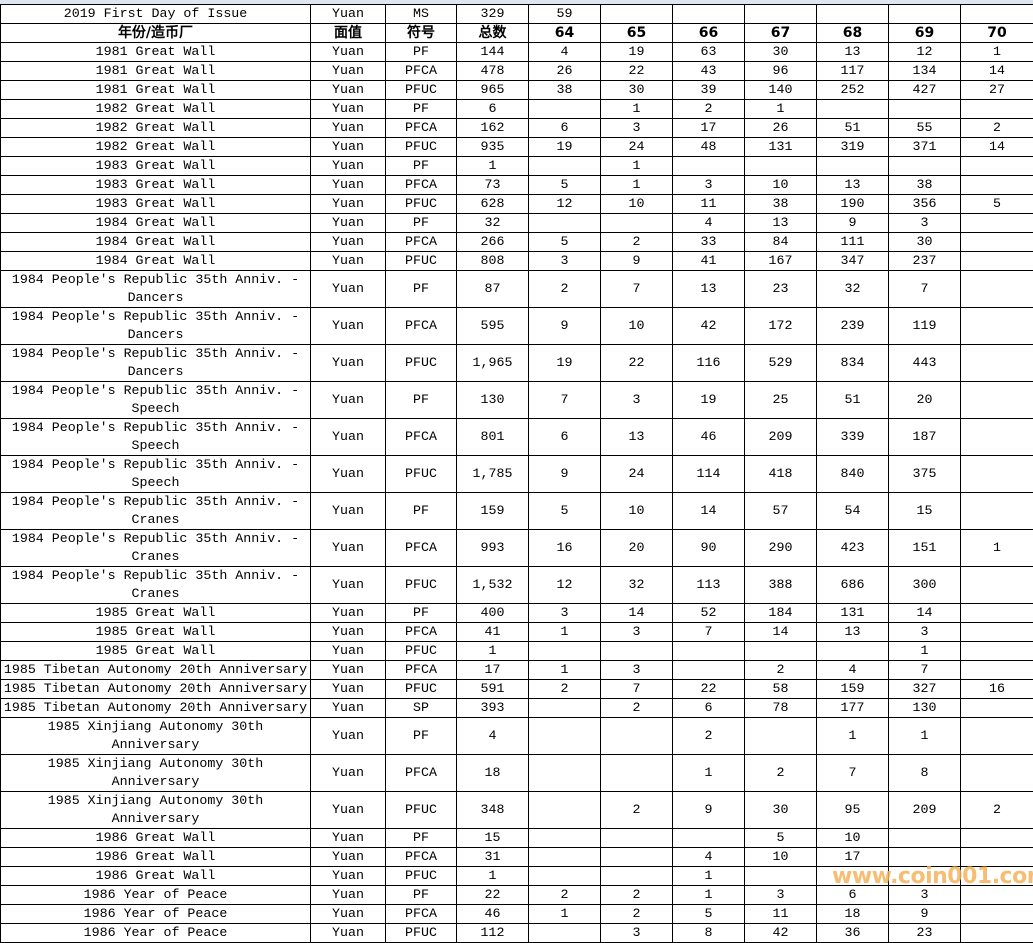 The width and height of the screenshot is (1033, 943). I want to click on cell-total: 591, so click(493, 689).